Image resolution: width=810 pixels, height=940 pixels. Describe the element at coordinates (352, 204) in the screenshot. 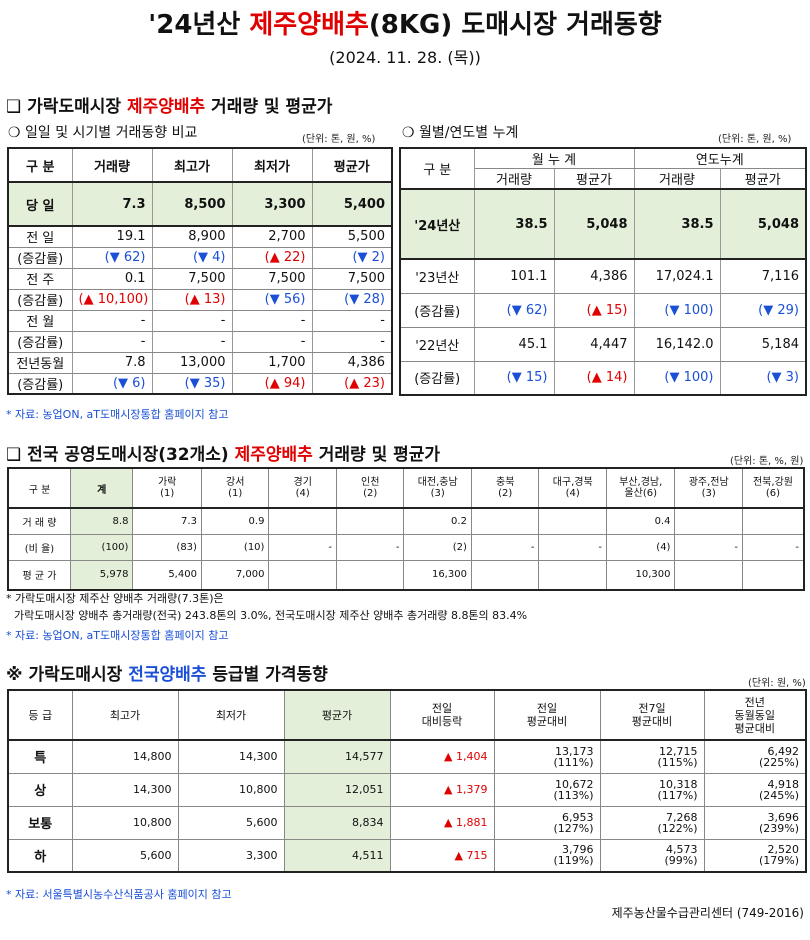

I see `today-avg: 5,400` at that location.